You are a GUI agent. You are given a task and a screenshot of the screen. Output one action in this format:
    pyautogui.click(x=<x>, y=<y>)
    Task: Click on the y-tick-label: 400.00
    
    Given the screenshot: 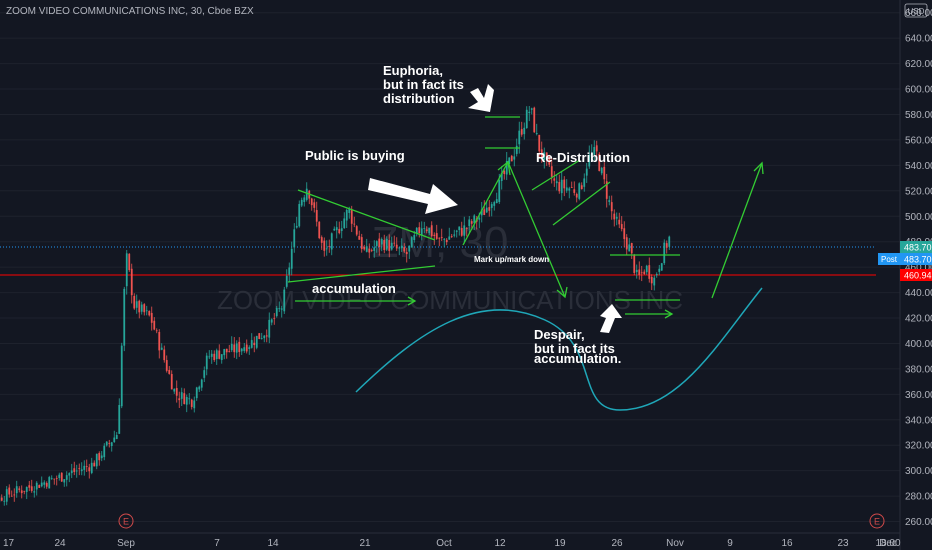 What is the action you would take?
    pyautogui.click(x=918, y=344)
    